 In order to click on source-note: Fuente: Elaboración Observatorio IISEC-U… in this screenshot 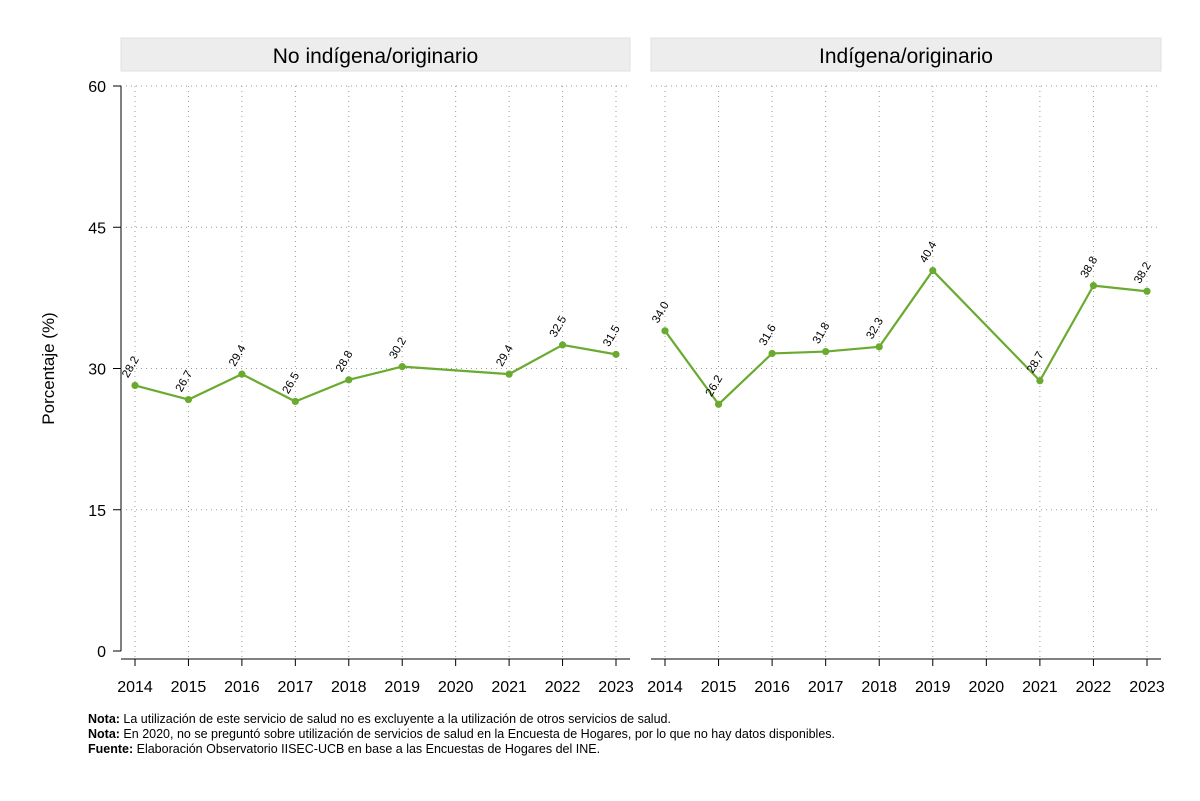, I will do `click(461, 749)`.